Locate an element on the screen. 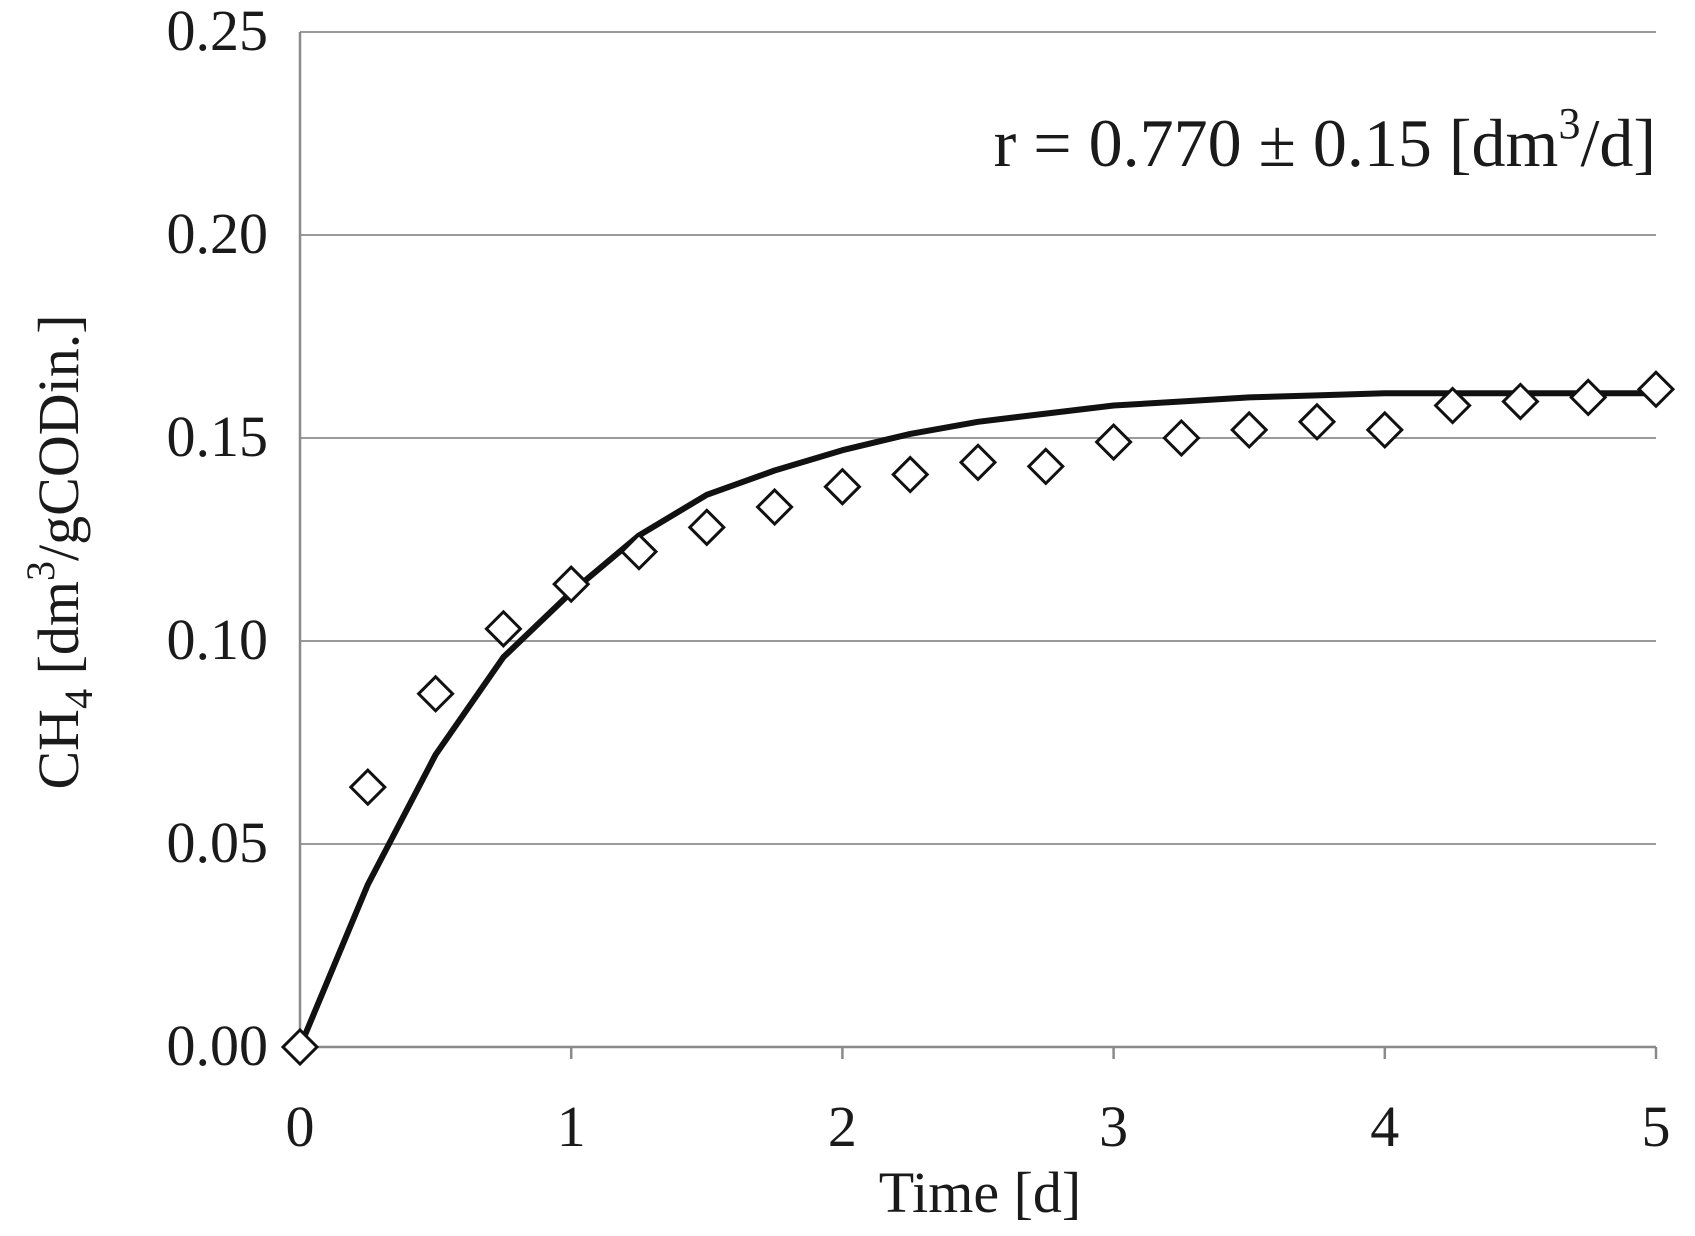 Image resolution: width=1695 pixels, height=1236 pixels. y-tick-label: 0.25 is located at coordinates (218, 31).